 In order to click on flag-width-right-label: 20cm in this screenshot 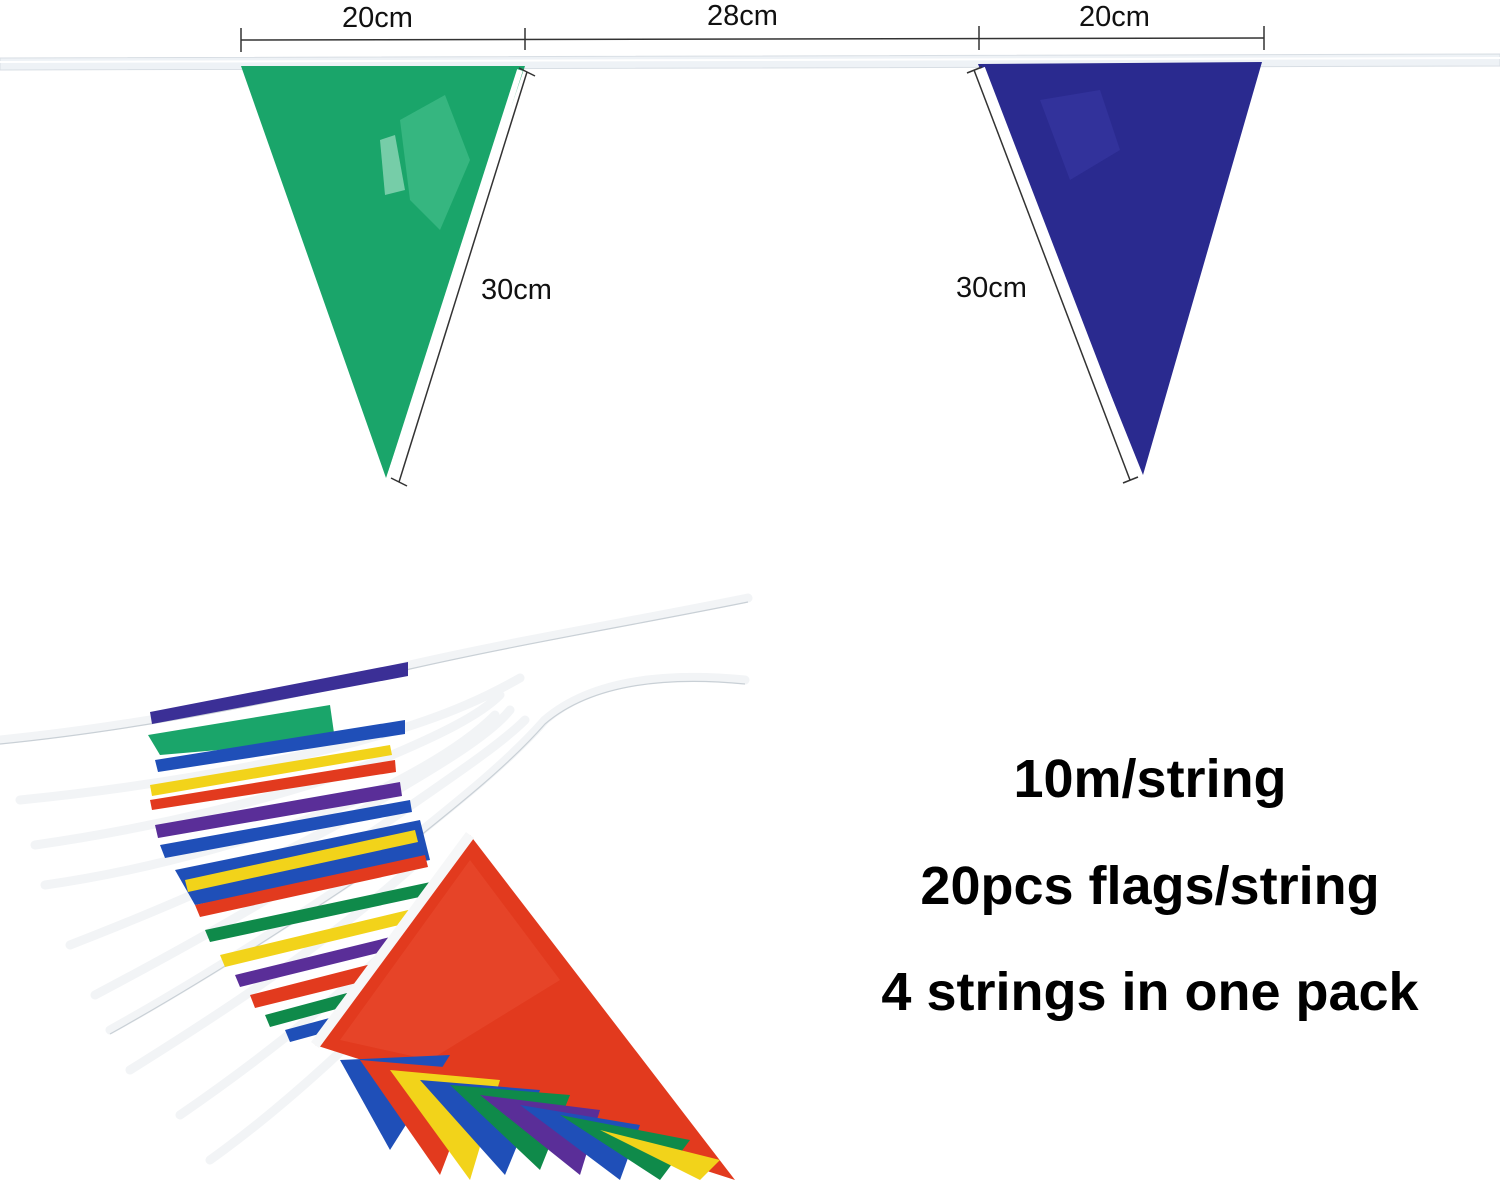, I will do `click(1114, 17)`.